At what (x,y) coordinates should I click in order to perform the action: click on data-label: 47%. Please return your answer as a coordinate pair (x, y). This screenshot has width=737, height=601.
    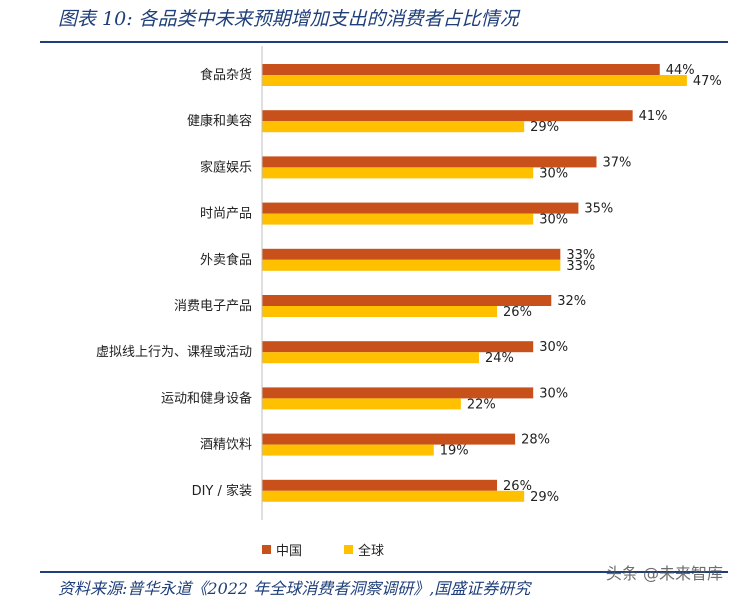
    Looking at the image, I should click on (707, 81).